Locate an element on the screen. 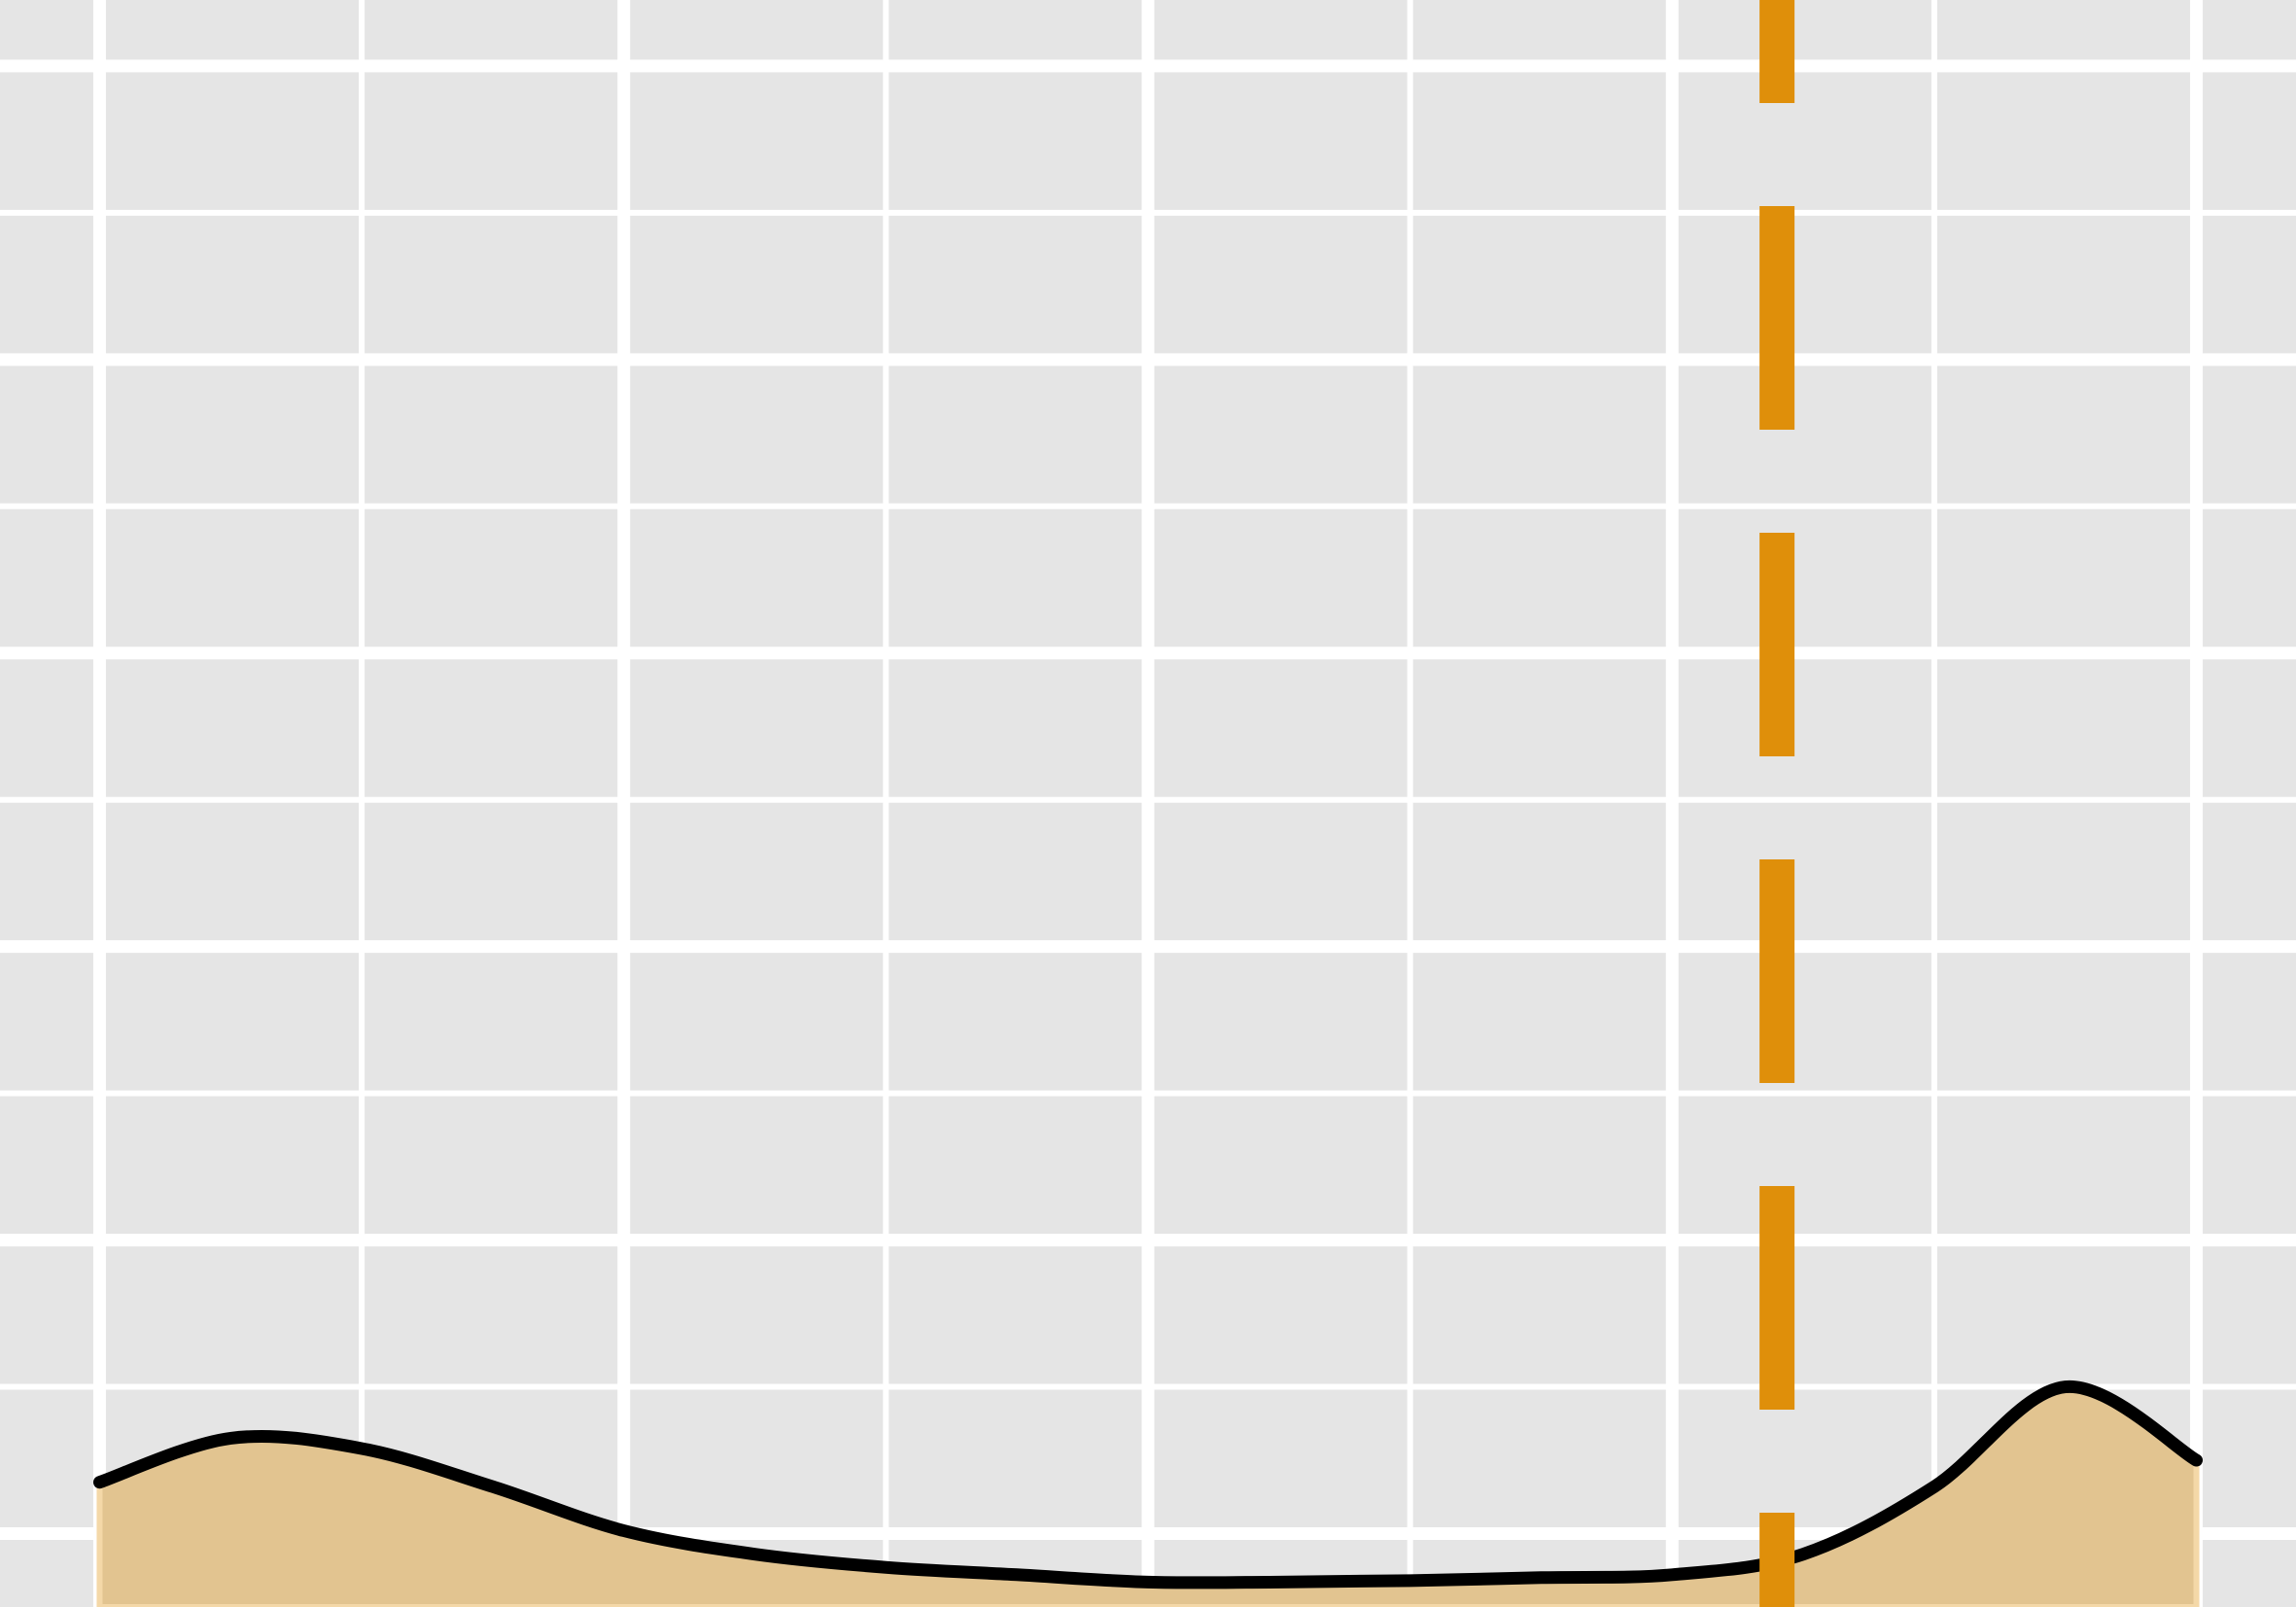 The width and height of the screenshot is (2296, 1607). density-line is located at coordinates (1148, 1485).